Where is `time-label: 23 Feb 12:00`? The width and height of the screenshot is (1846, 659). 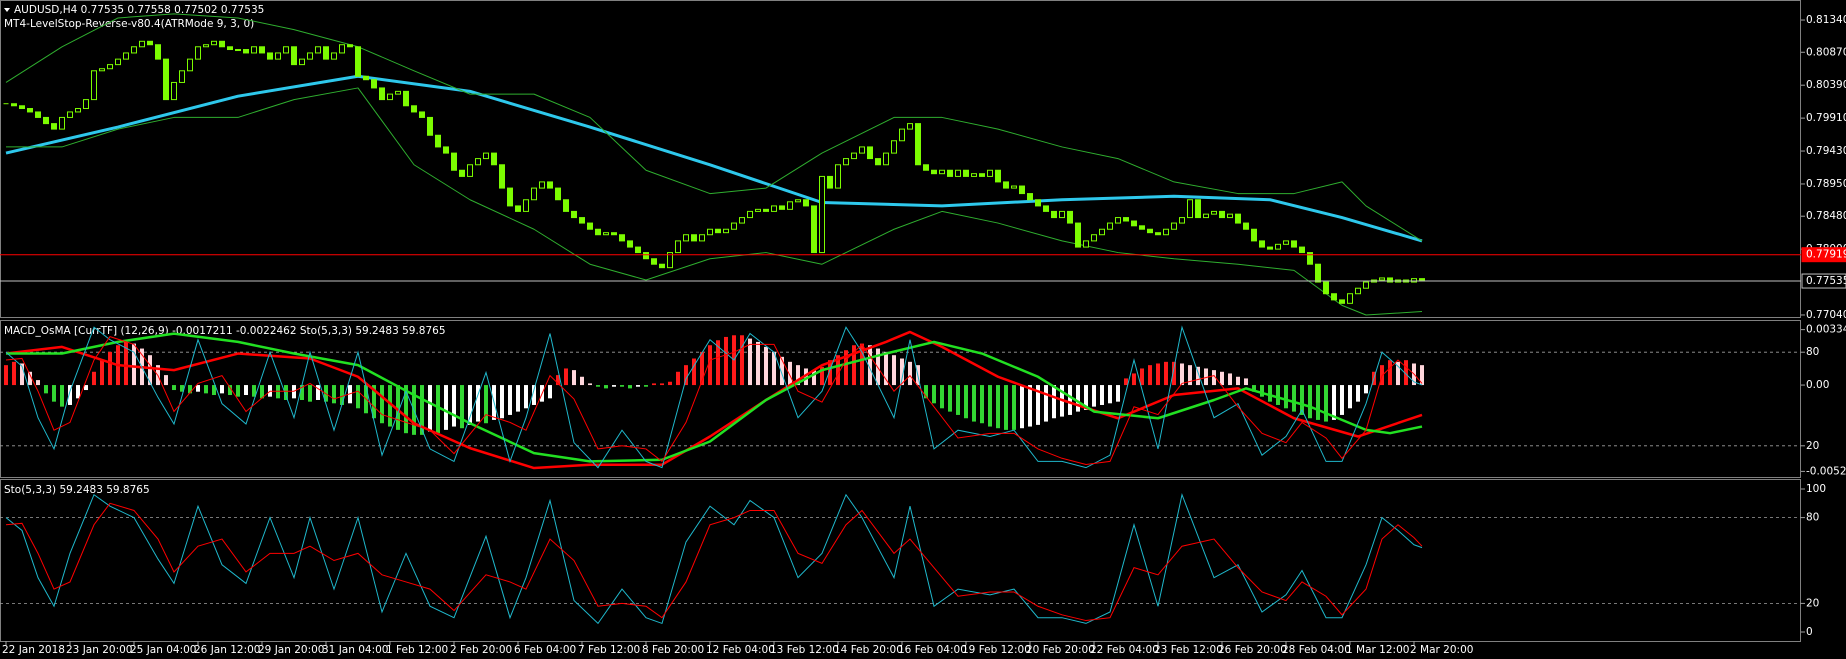
time-label: 23 Feb 12:00 is located at coordinates (1188, 650).